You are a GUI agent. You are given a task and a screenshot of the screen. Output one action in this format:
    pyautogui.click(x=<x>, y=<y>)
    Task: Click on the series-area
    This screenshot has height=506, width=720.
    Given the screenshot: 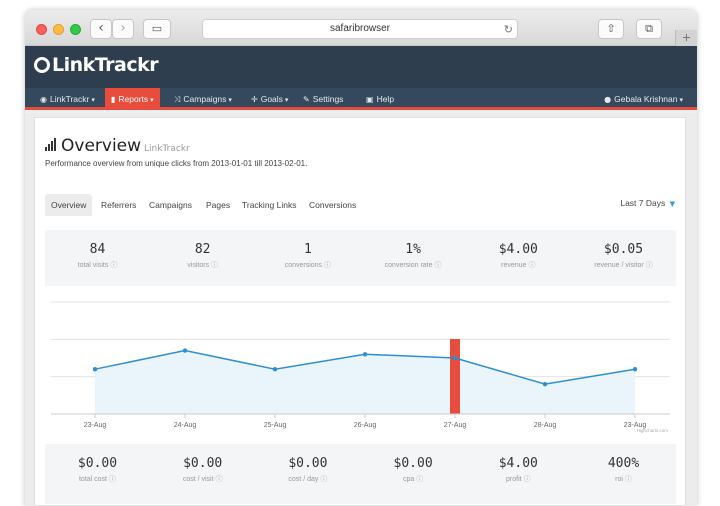 What is the action you would take?
    pyautogui.click(x=365, y=382)
    